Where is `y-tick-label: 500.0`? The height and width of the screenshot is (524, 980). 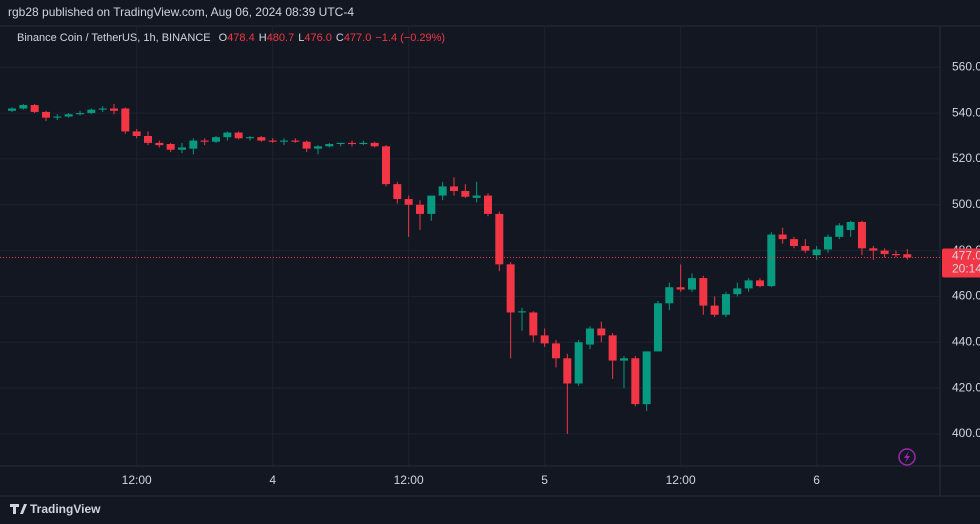
y-tick-label: 500.0 is located at coordinates (966, 204).